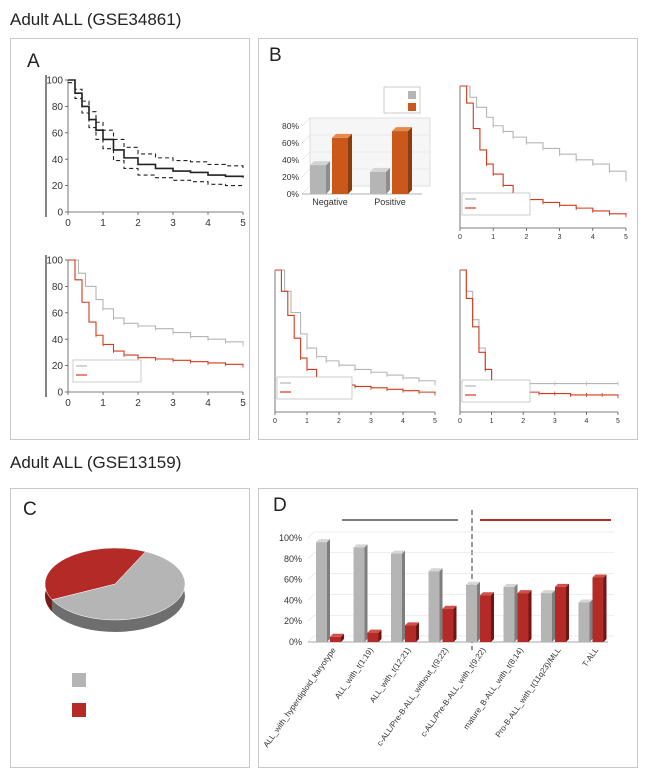 The image size is (650, 780). I want to click on chart-b-all: 0 1 2 3 4 5, so click(355, 347).